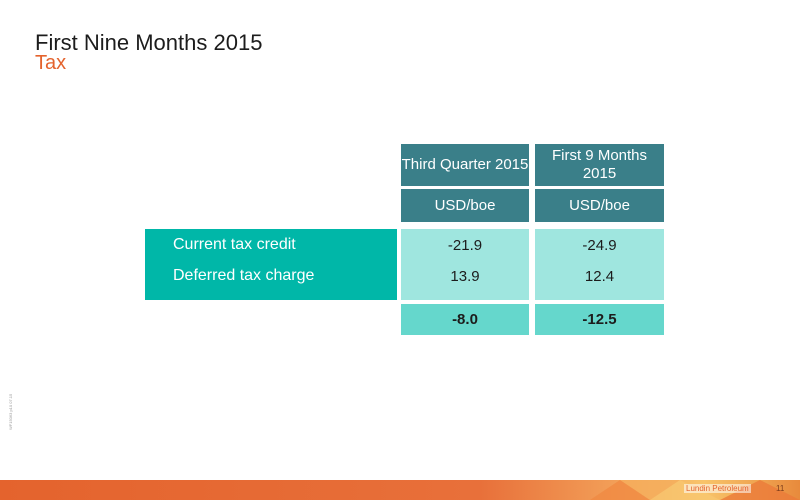 This screenshot has height=500, width=800. I want to click on cell-deferred-9m: 12.4, so click(599, 276).